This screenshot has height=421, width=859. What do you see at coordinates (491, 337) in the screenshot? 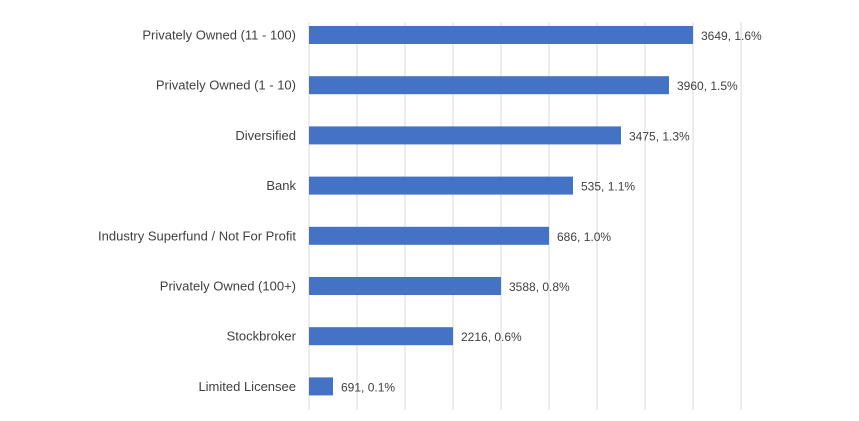
I see `data-label: 2216, 0.6%` at bounding box center [491, 337].